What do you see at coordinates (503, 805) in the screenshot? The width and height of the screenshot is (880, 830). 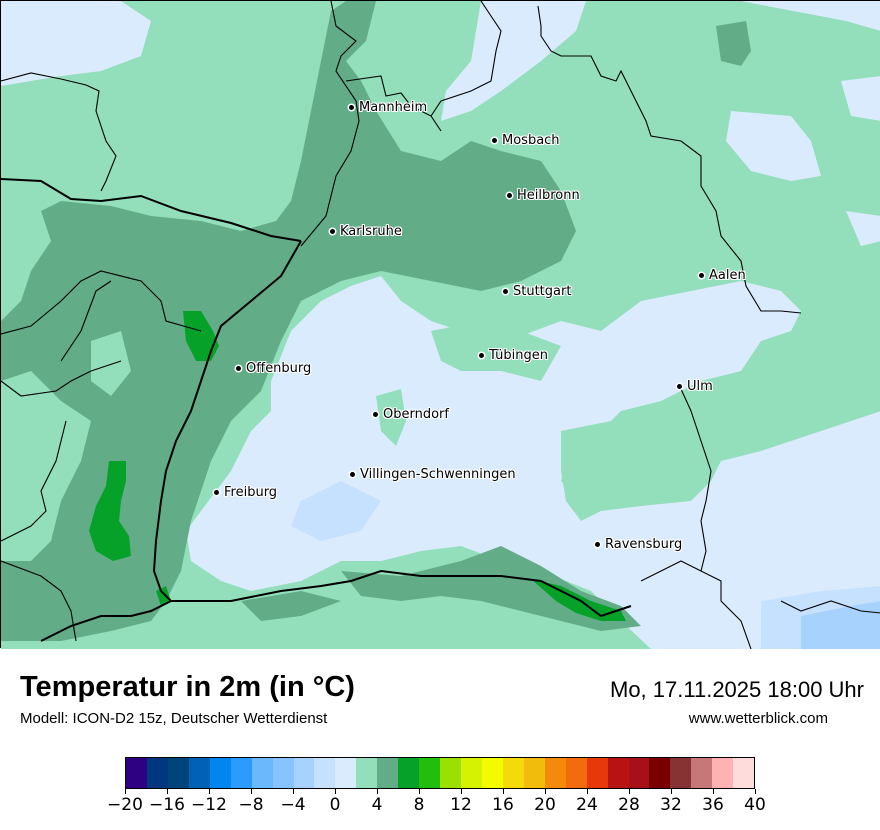 I see `colorbar-tick-label: 16` at bounding box center [503, 805].